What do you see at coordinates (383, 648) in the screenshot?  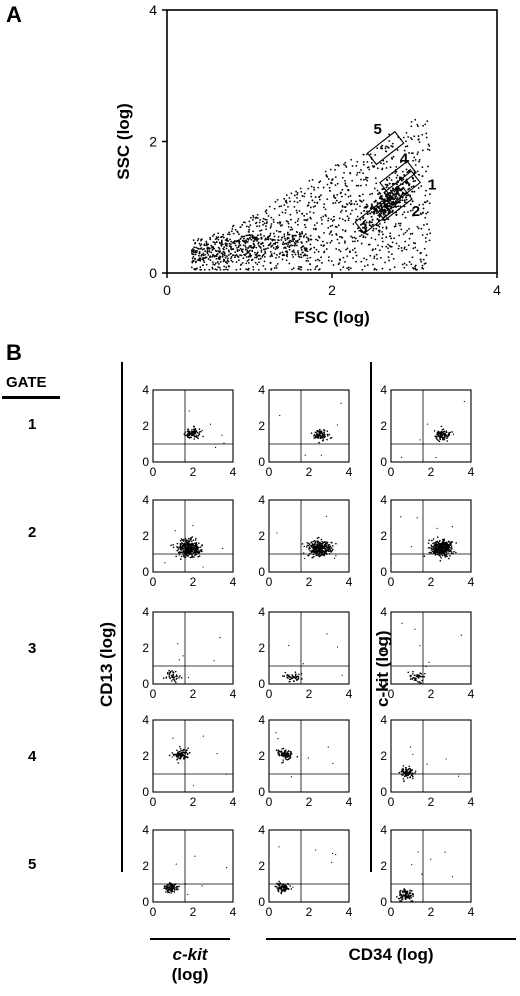 I see `mini-ytick-label: 2` at bounding box center [383, 648].